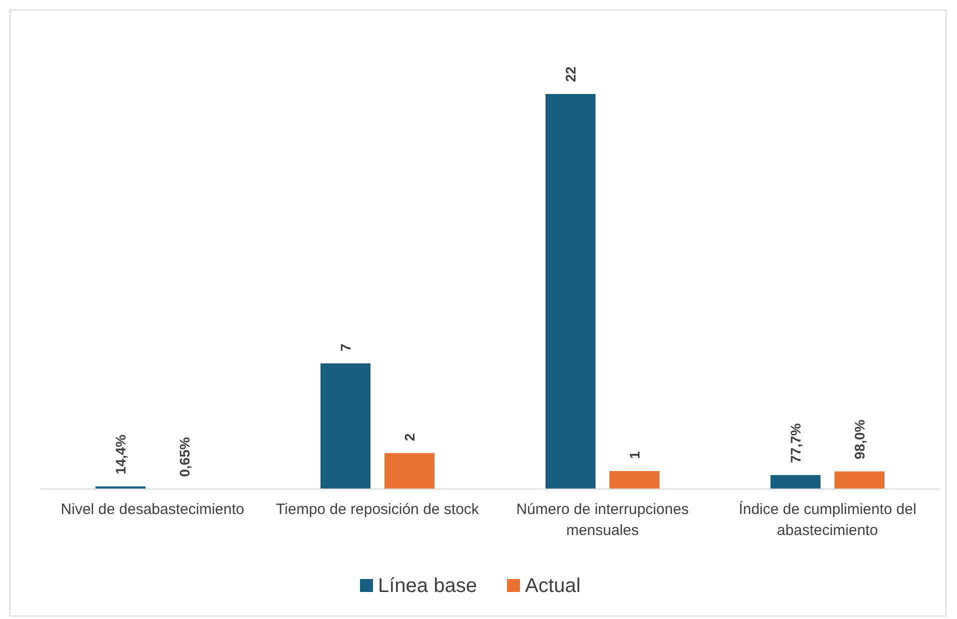 This screenshot has height=619, width=957. I want to click on x-tick-label: Número de interrupciones mensuales, so click(602, 520).